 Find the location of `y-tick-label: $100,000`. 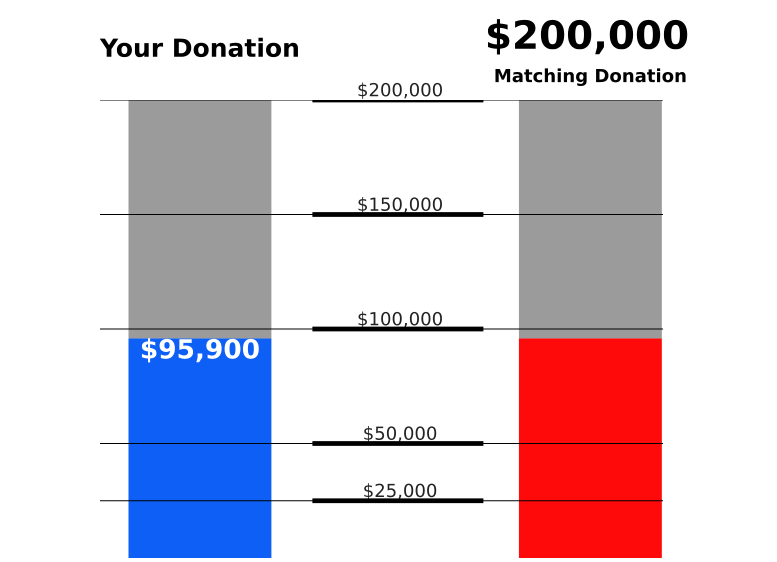

y-tick-label: $100,000 is located at coordinates (400, 320).